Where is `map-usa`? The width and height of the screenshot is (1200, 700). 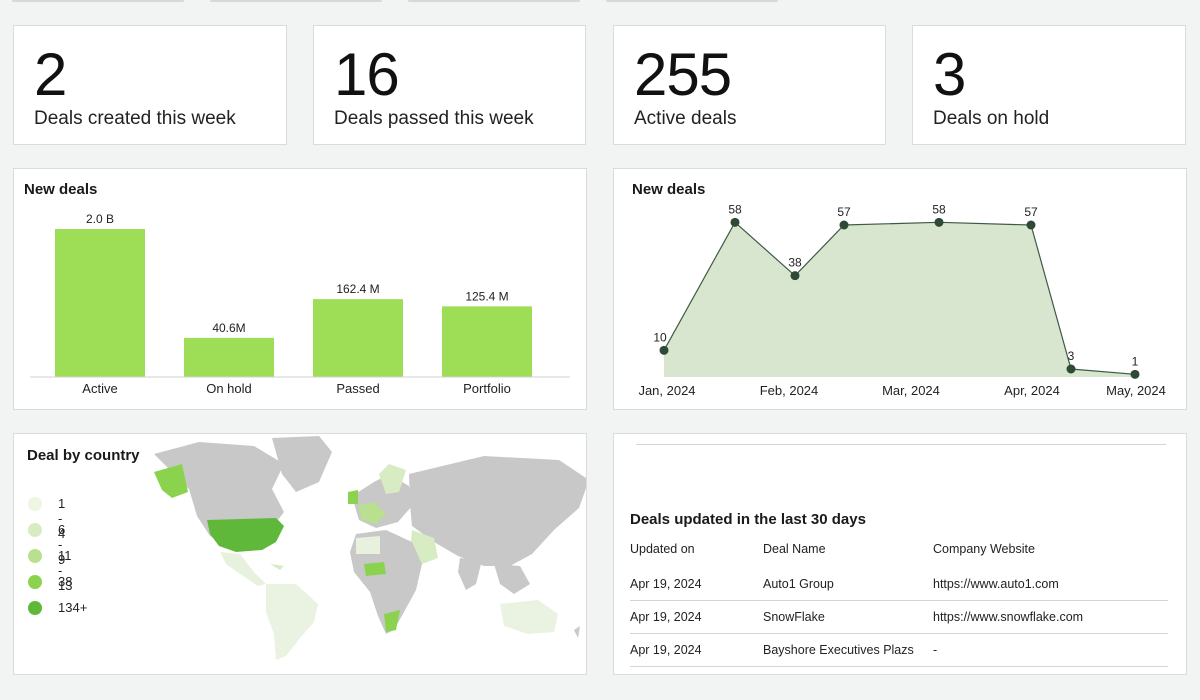
map-usa is located at coordinates (245, 535).